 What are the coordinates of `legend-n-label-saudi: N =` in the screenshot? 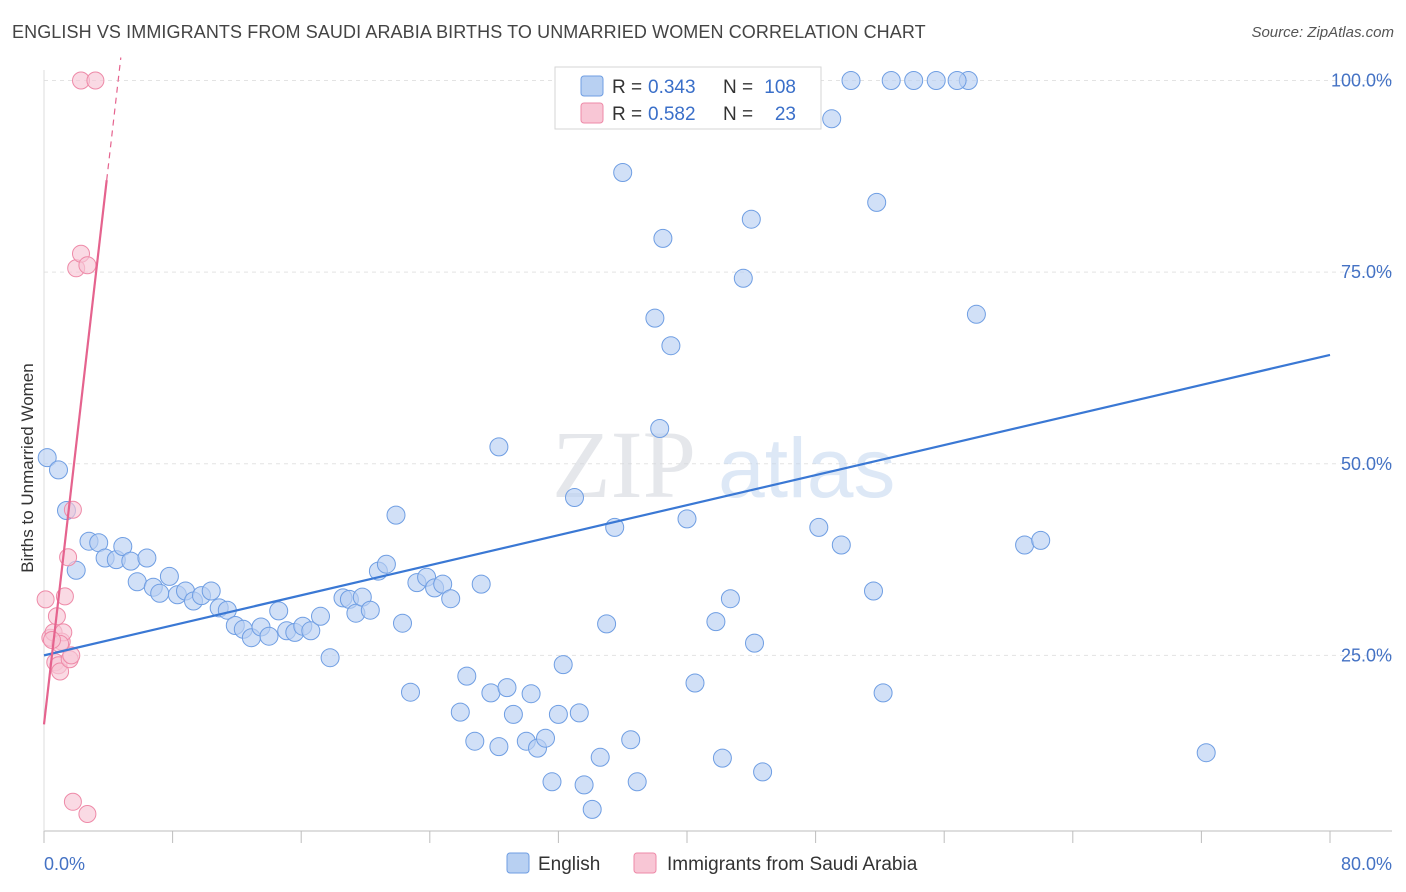 It's located at (738, 114).